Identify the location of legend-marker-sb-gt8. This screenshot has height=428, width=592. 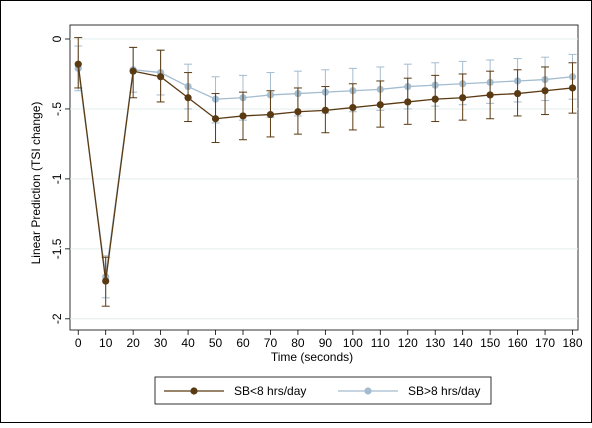
(368, 391).